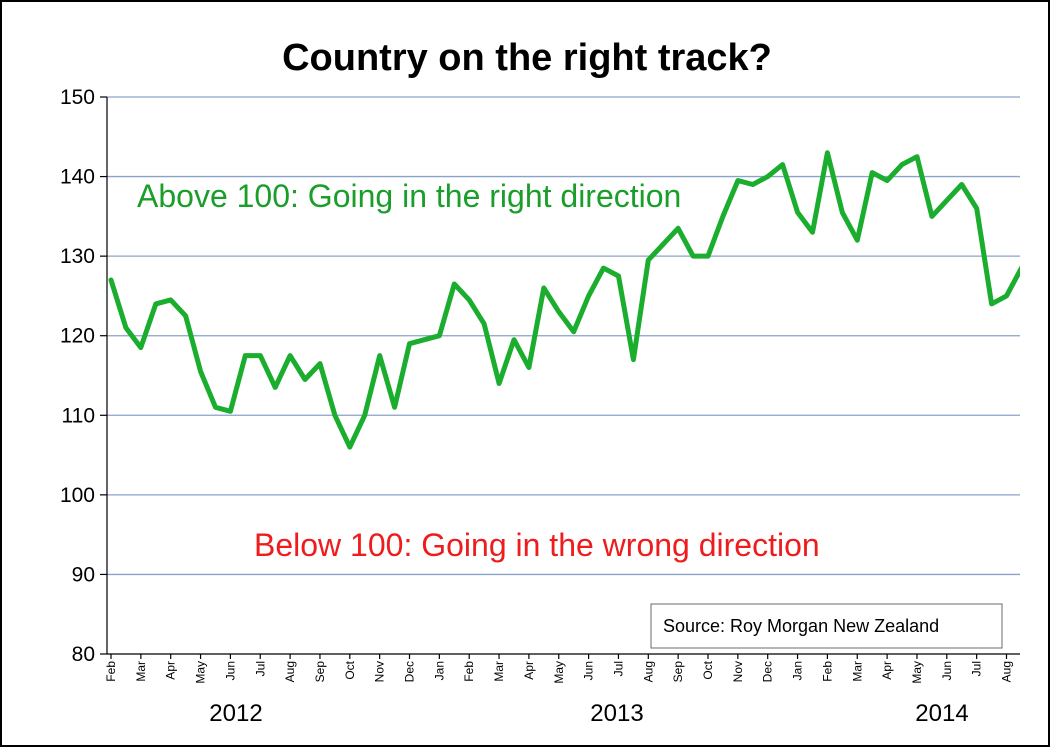 This screenshot has height=747, width=1050. I want to click on year-labels: 2012 2013 2014, so click(588, 713).